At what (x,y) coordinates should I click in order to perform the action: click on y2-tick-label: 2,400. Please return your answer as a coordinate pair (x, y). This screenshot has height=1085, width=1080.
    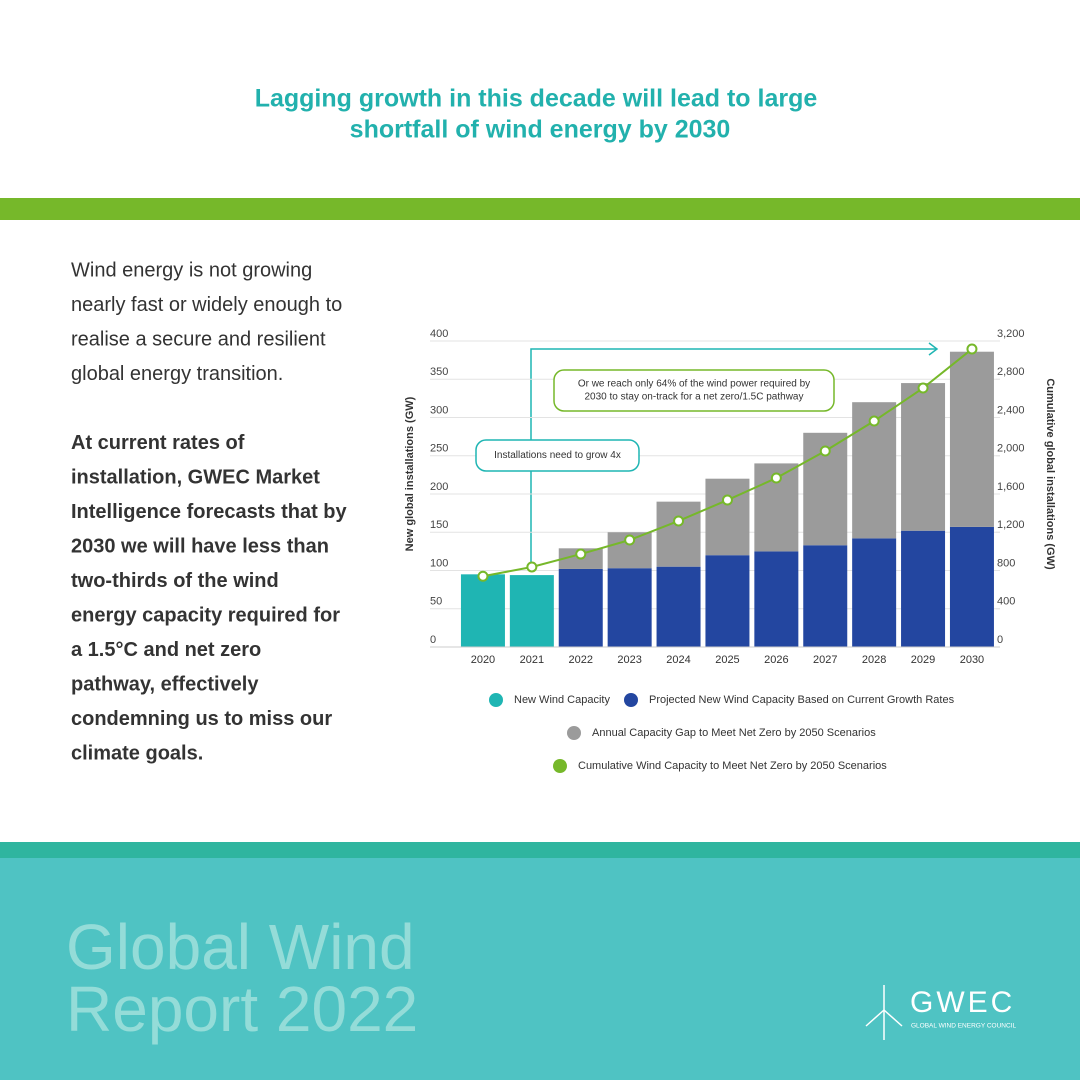
    Looking at the image, I should click on (1011, 410).